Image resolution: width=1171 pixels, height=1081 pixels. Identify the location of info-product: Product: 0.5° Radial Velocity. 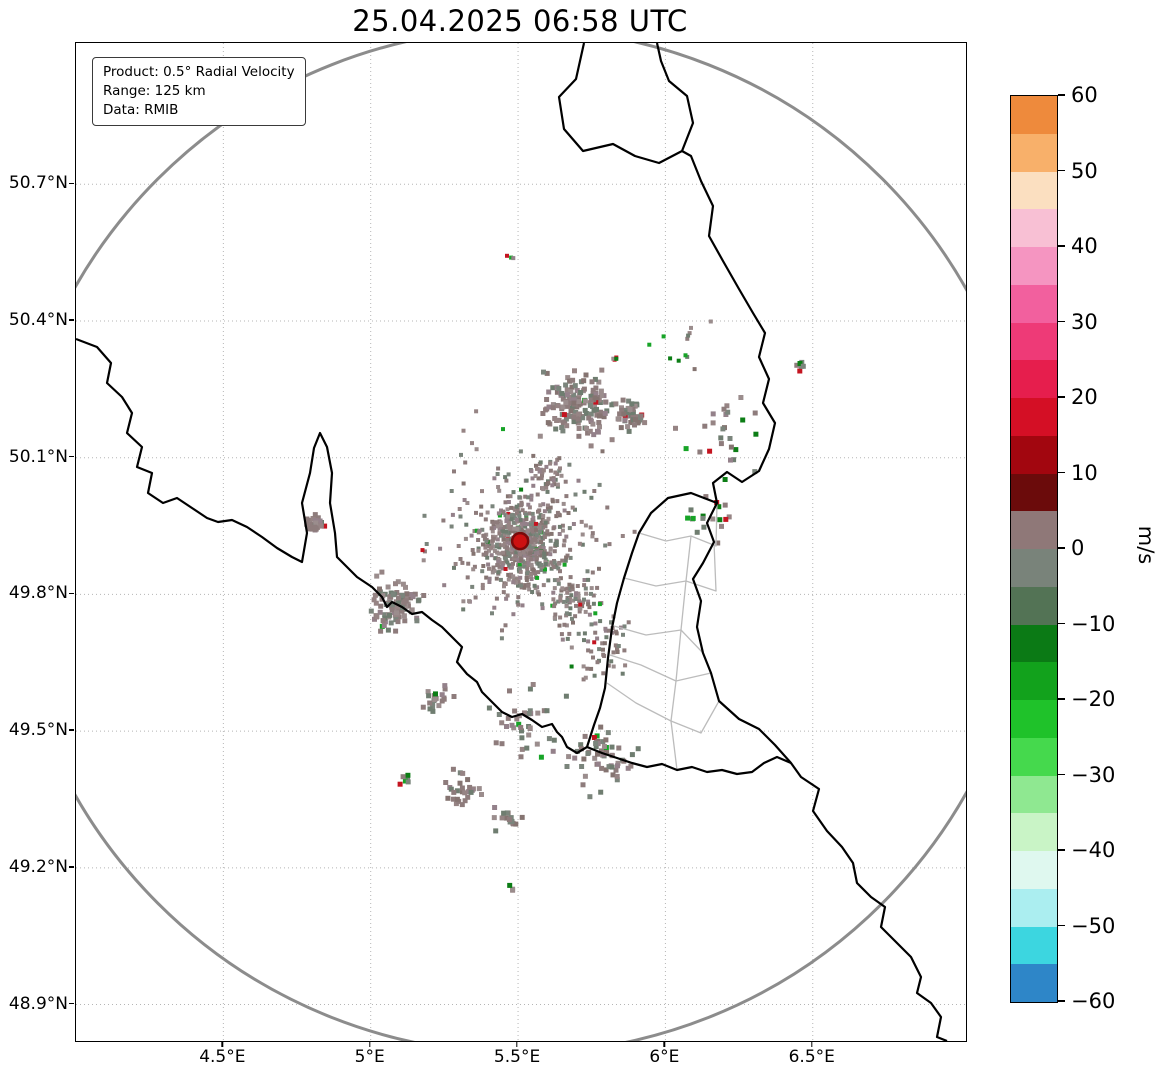
(199, 72).